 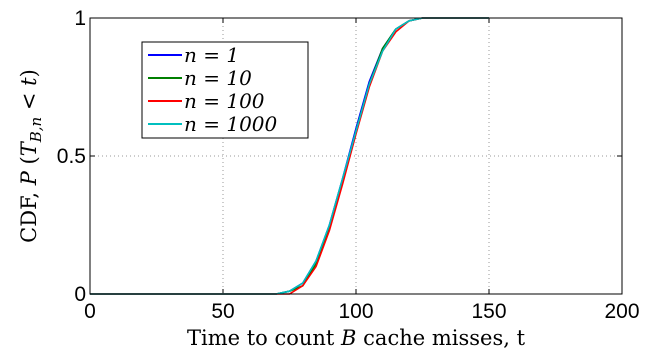 What do you see at coordinates (355, 311) in the screenshot?
I see `x-tick-label: 100` at bounding box center [355, 311].